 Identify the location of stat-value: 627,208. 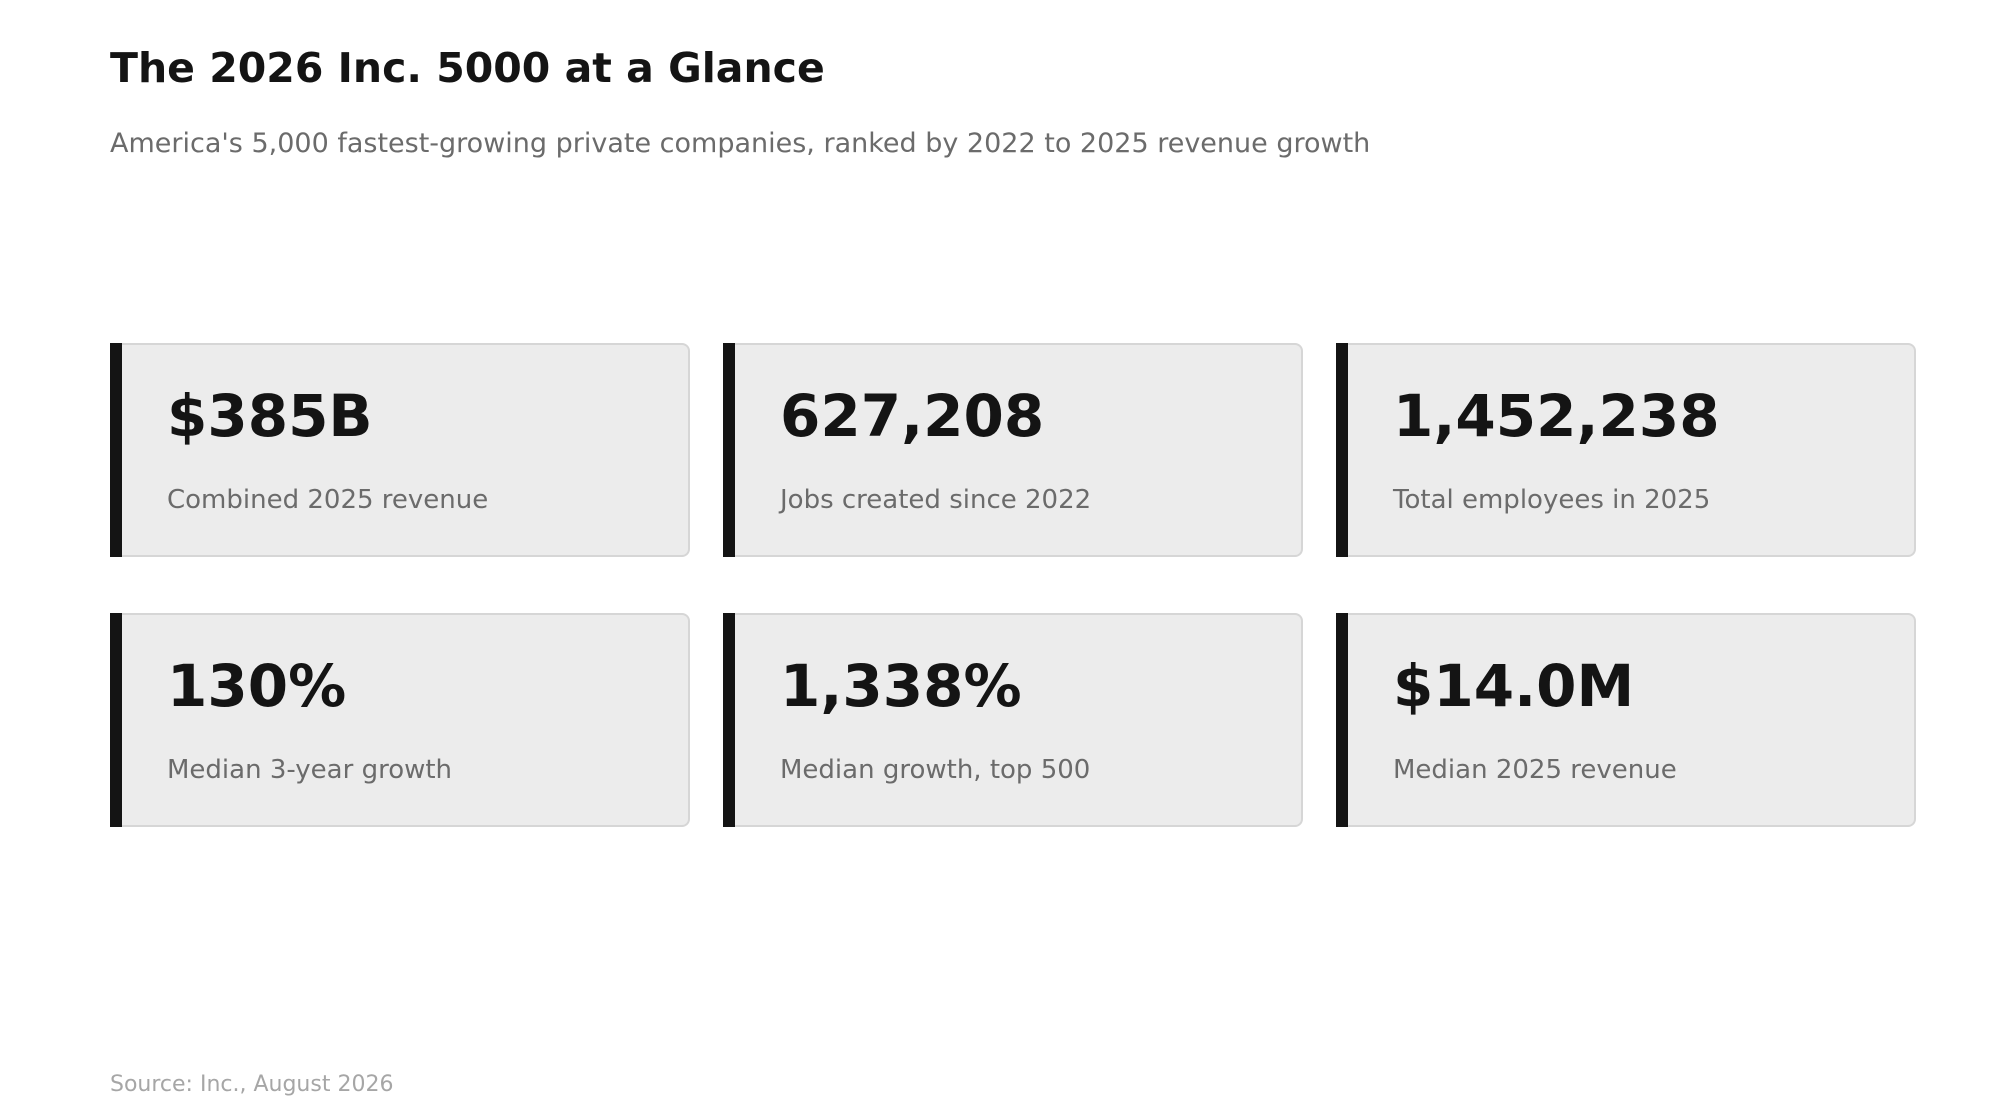
(912, 416).